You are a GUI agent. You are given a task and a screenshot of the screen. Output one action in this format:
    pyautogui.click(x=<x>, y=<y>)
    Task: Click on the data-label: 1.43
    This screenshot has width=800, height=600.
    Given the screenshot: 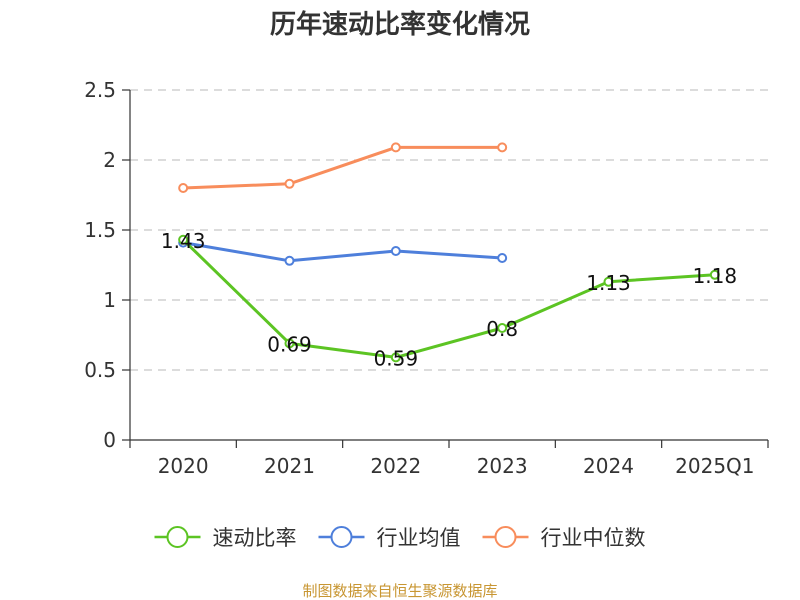 What is the action you would take?
    pyautogui.click(x=183, y=241)
    